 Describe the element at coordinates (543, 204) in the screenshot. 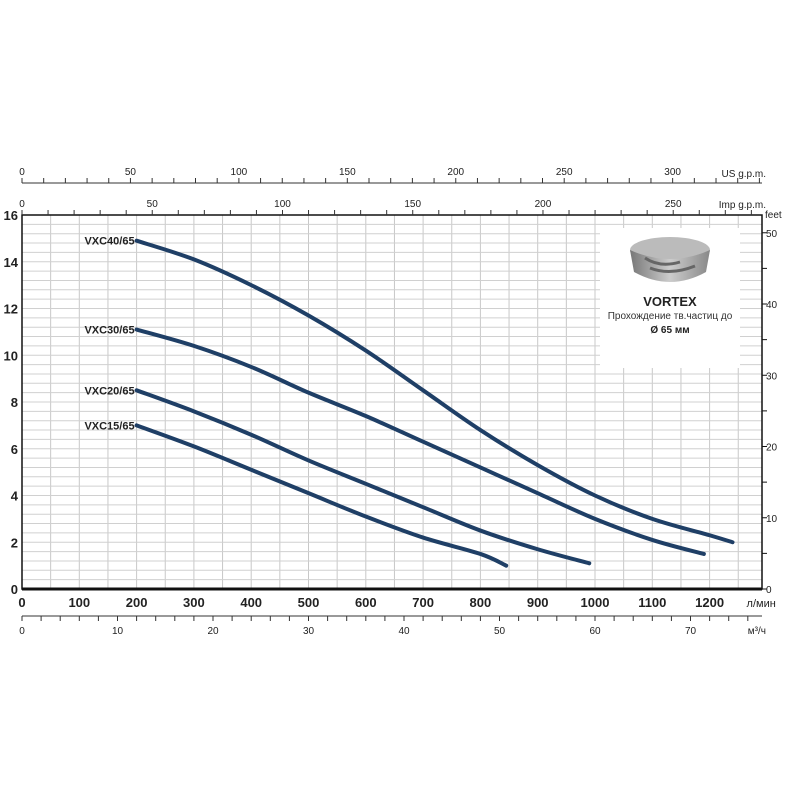

I see `imp-gpm-tick-label: 200` at that location.